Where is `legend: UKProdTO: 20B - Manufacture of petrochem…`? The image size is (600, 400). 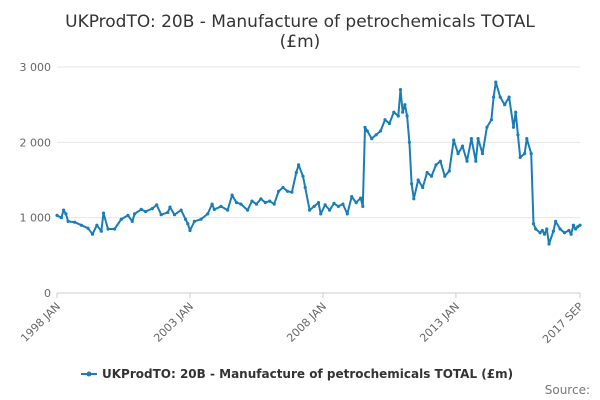
legend: UKProdTO: 20B - Manufacture of petrochem… is located at coordinates (297, 374).